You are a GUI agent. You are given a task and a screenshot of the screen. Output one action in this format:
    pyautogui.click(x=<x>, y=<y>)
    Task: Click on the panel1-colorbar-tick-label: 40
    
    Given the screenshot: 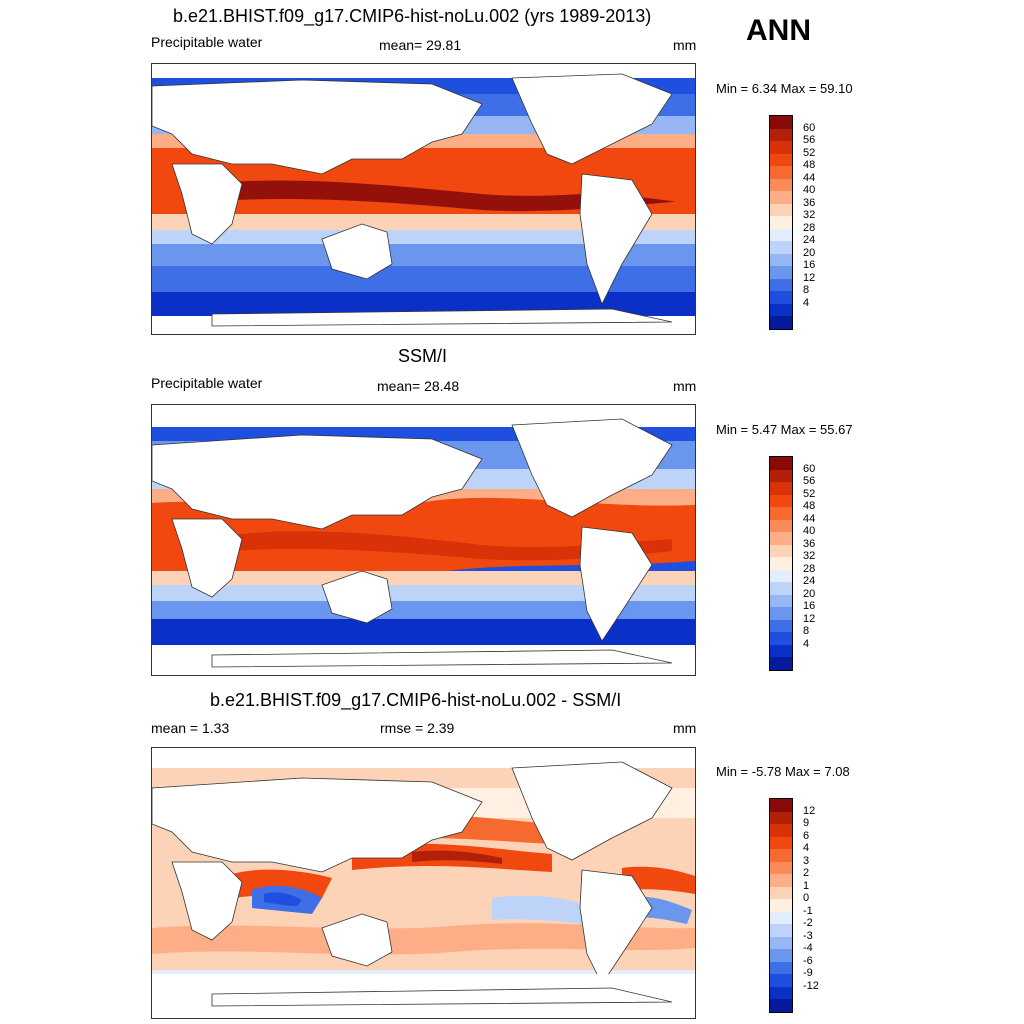 What is the action you would take?
    pyautogui.click(x=809, y=190)
    